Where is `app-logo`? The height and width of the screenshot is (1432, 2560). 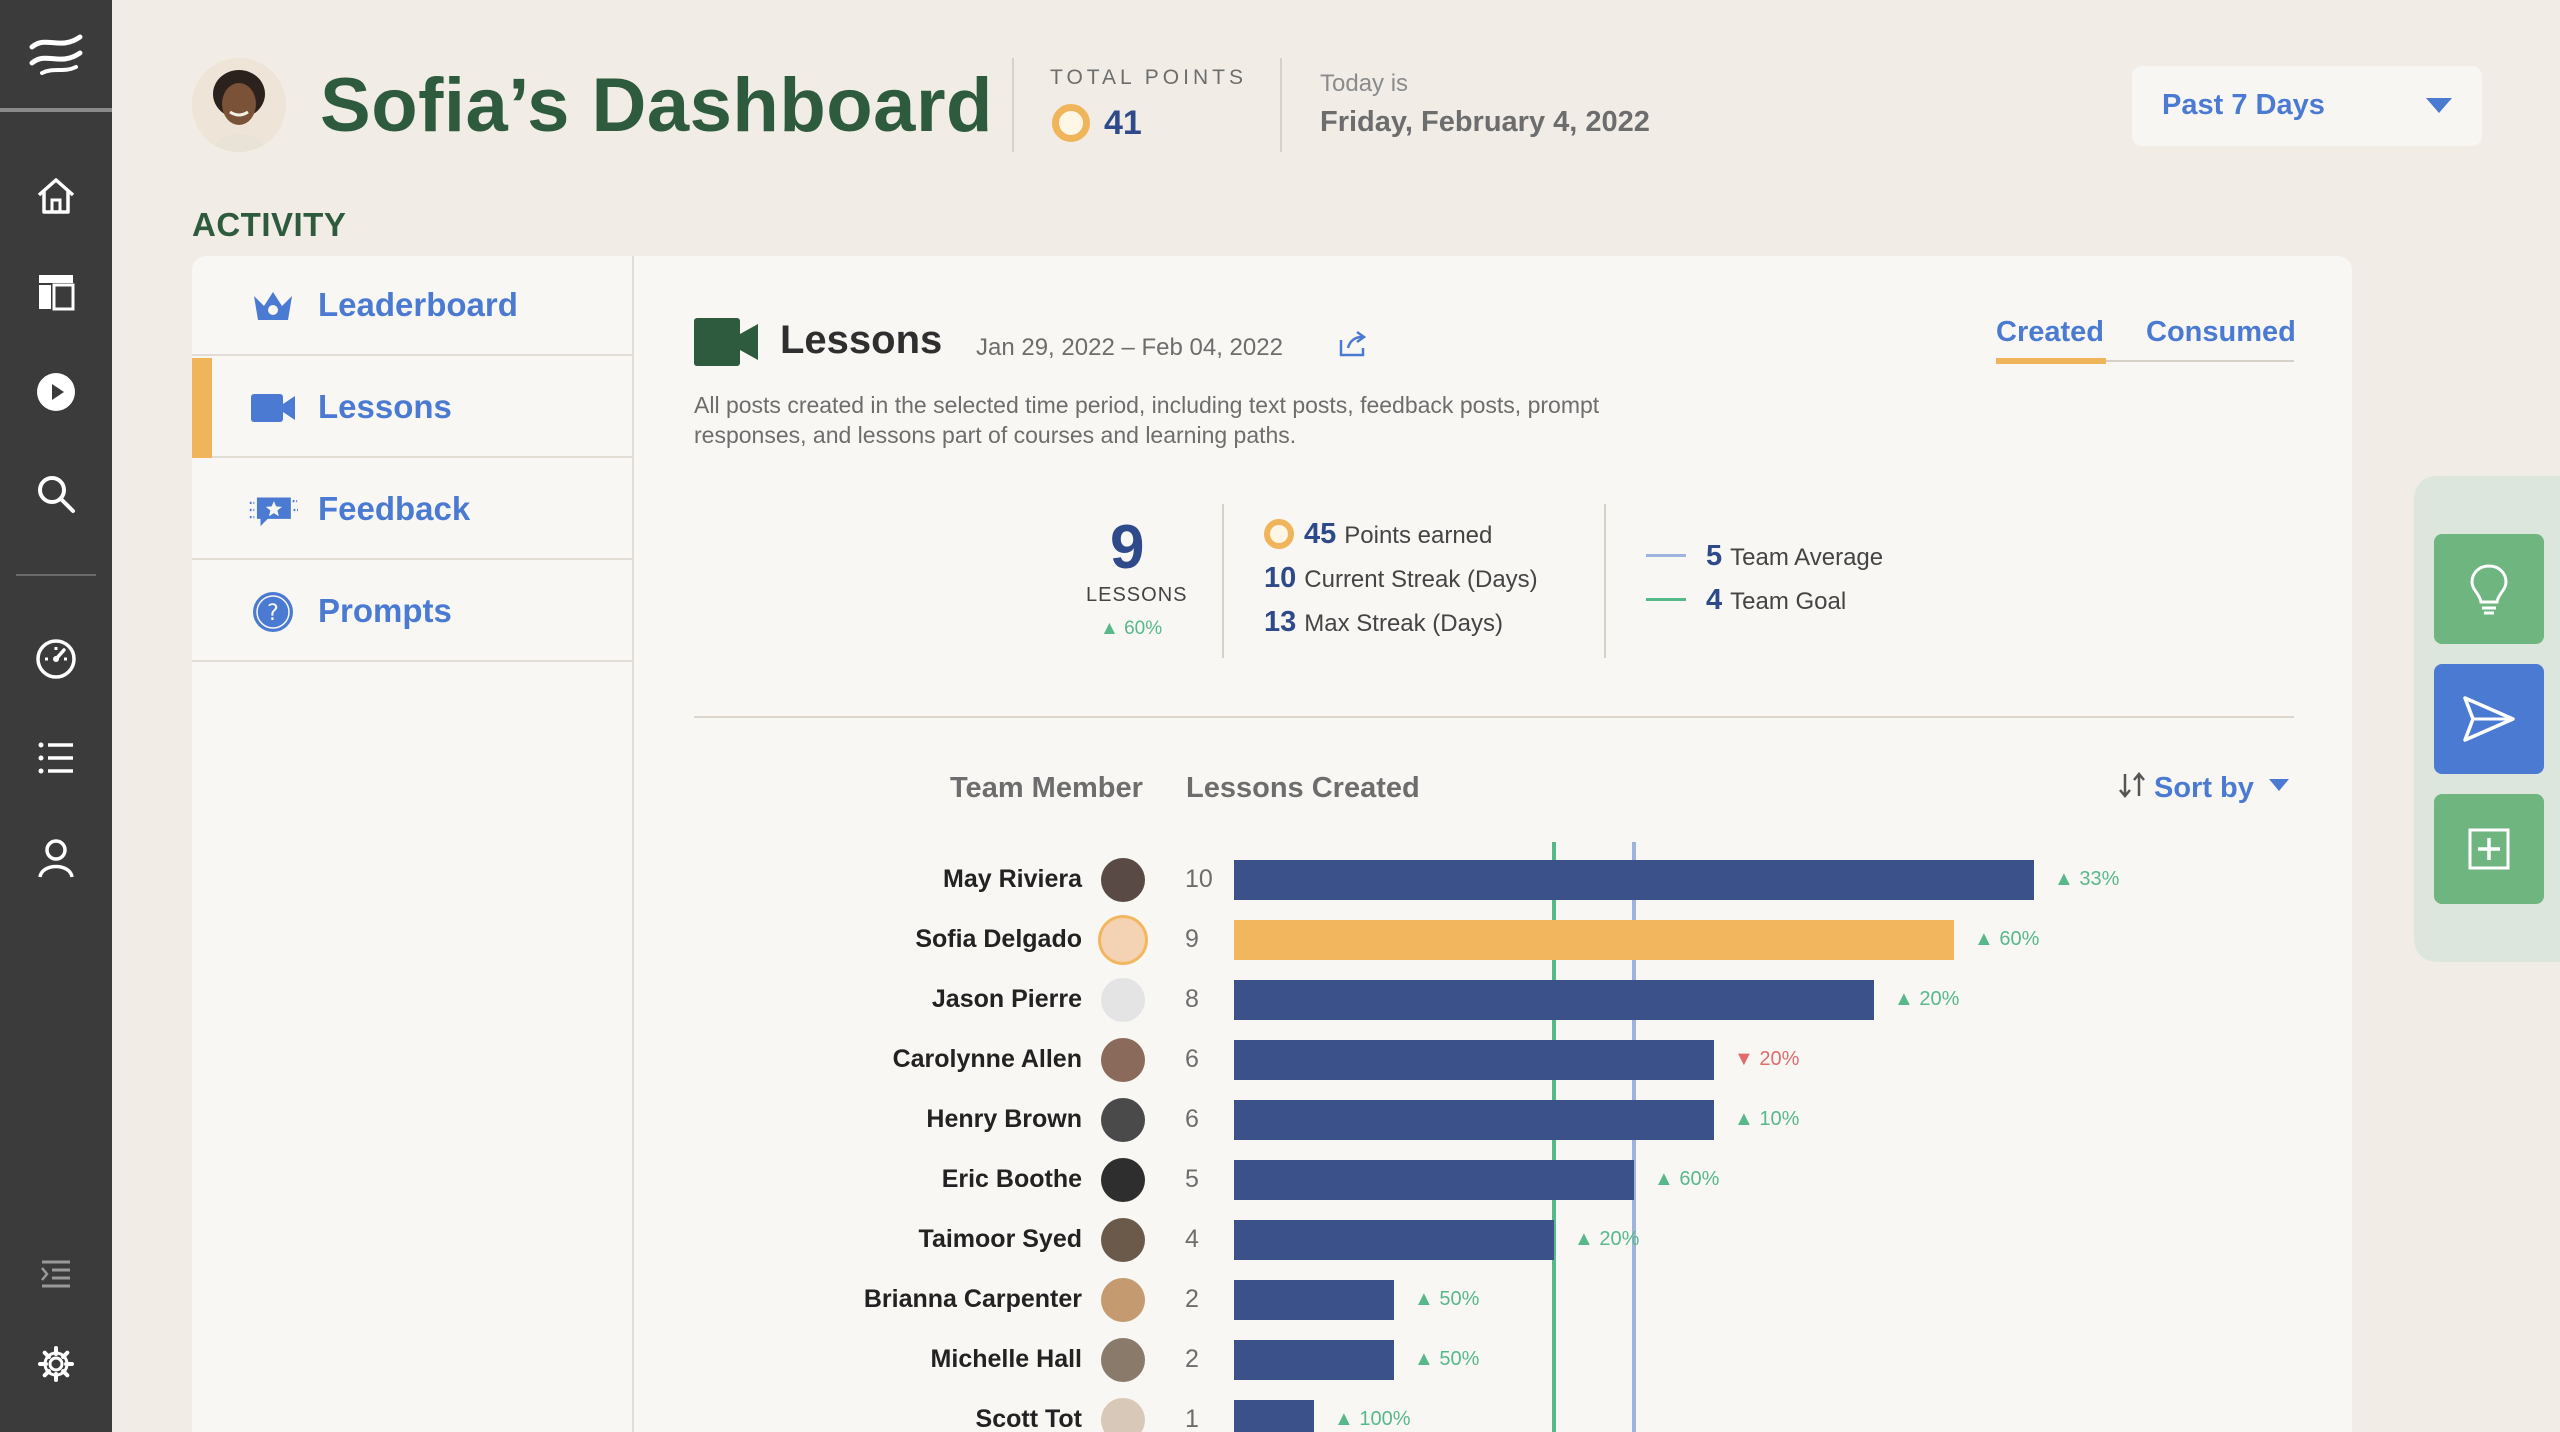 app-logo is located at coordinates (56, 56).